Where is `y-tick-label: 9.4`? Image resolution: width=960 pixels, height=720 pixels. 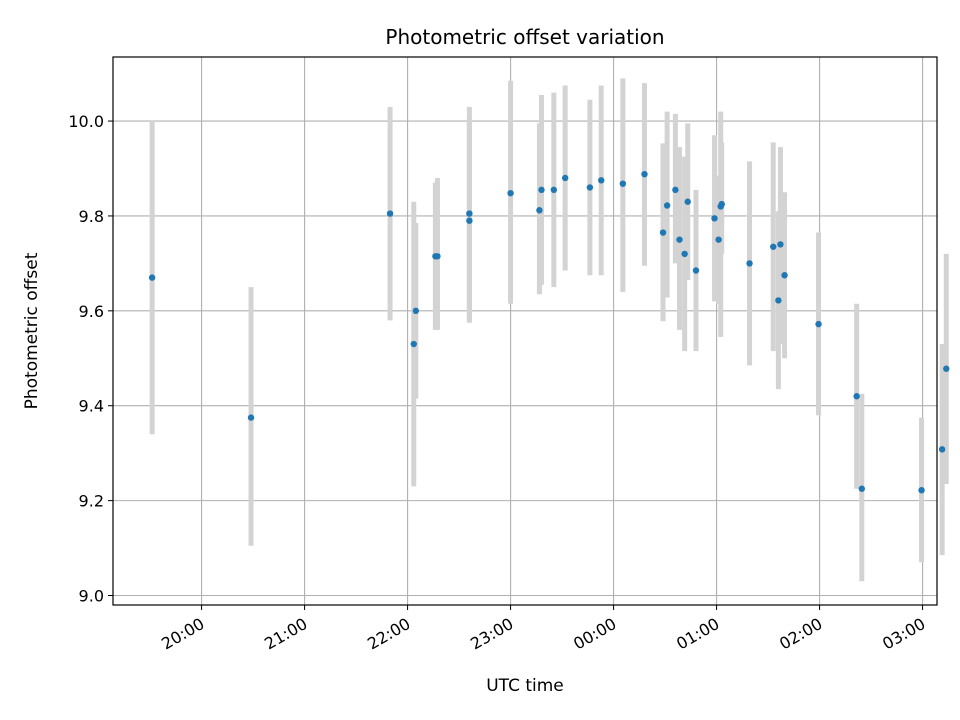 y-tick-label: 9.4 is located at coordinates (91, 406).